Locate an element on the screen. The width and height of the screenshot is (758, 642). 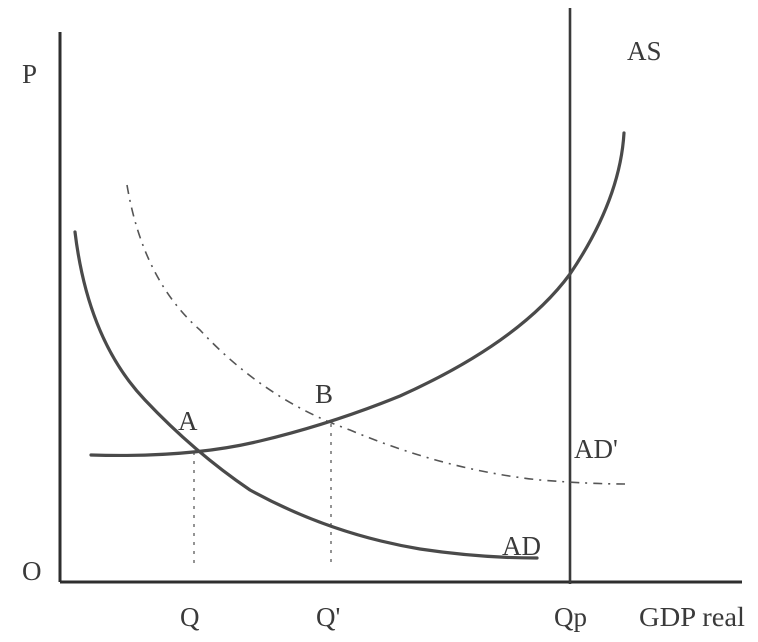
tick-label-q: Q is located at coordinates (190, 617).